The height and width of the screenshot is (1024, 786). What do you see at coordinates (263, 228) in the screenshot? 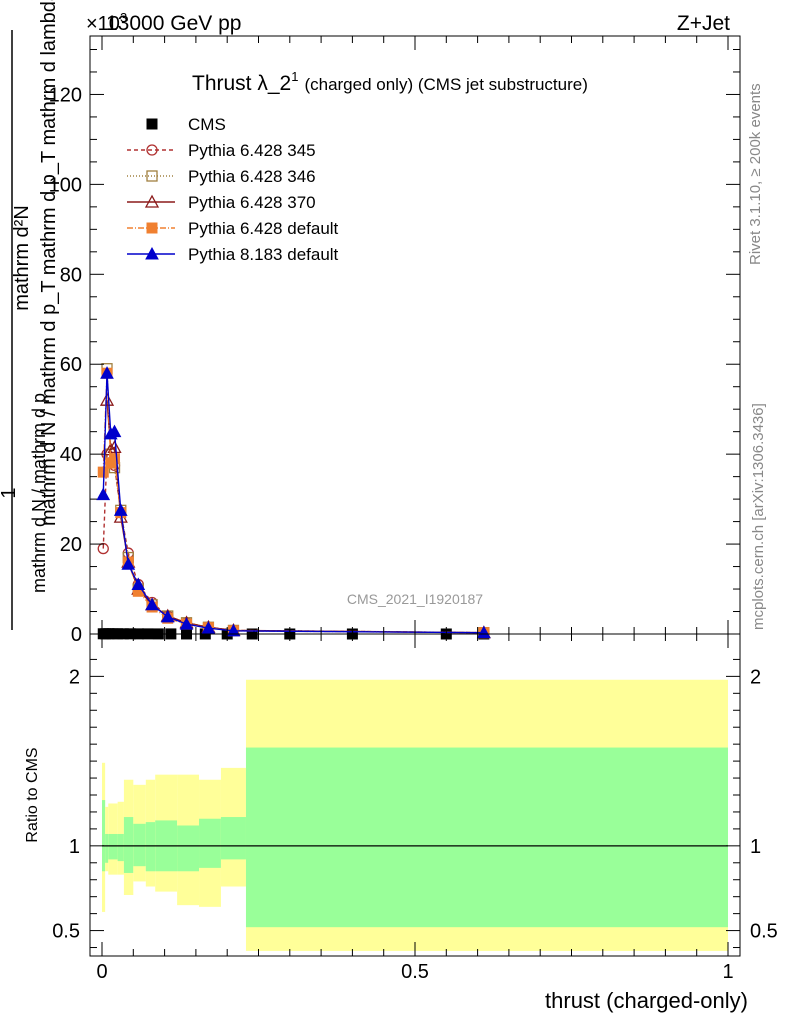
I see `legend-label: Pythia 6.428 default` at bounding box center [263, 228].